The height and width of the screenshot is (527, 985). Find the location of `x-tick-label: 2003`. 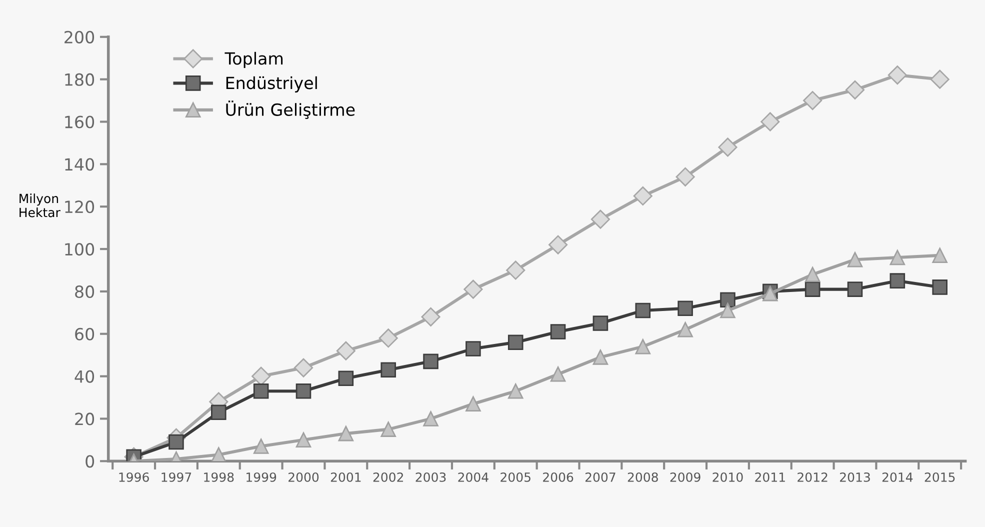

x-tick-label: 2003 is located at coordinates (431, 477).